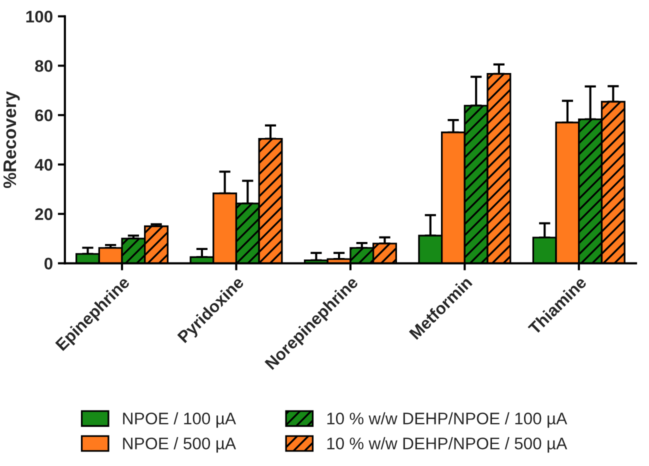  Describe the element at coordinates (48, 264) in the screenshot. I see `y-tick-label: 0` at that location.